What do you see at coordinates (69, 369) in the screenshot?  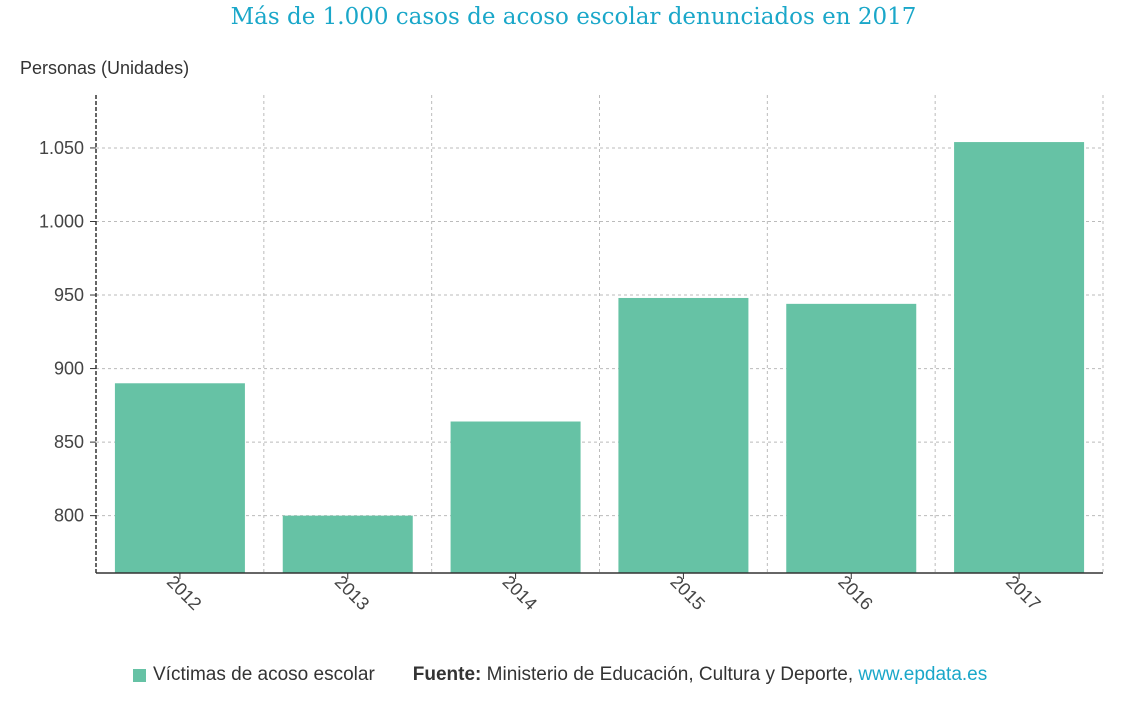 I see `y-tick-label: 900` at bounding box center [69, 369].